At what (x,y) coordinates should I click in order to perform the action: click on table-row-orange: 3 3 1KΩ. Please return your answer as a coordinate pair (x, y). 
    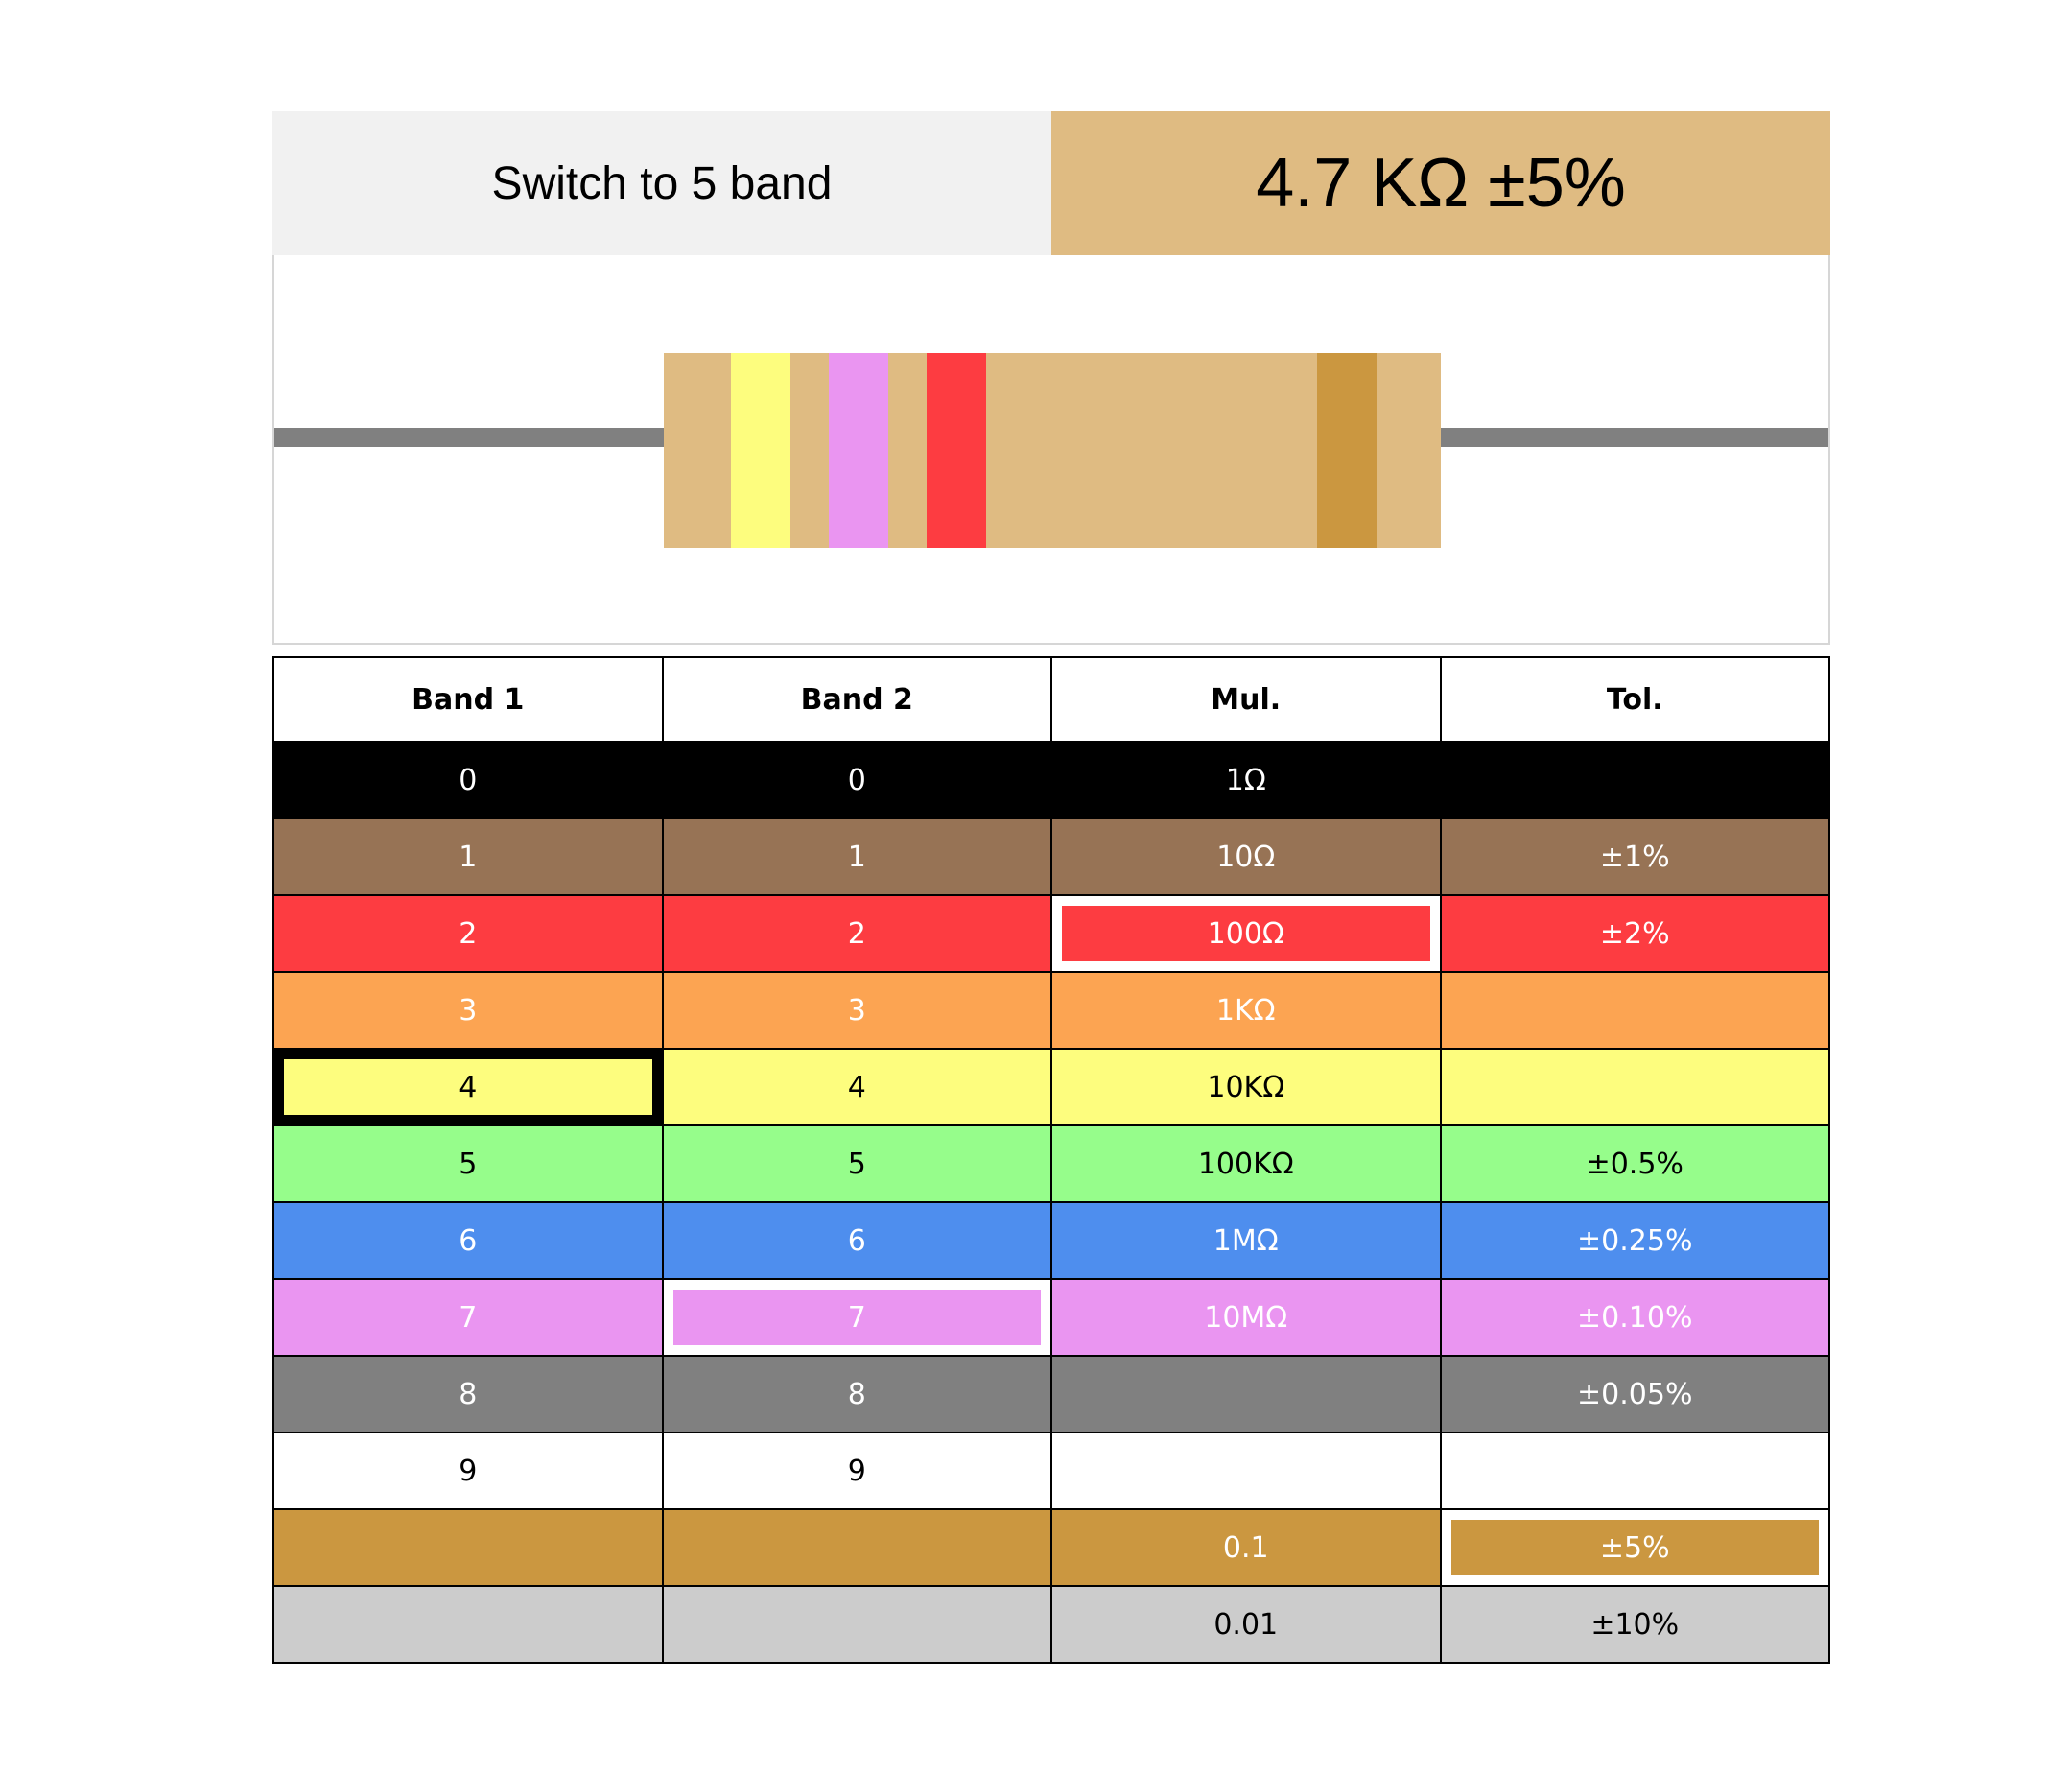
    Looking at the image, I should click on (1051, 1010).